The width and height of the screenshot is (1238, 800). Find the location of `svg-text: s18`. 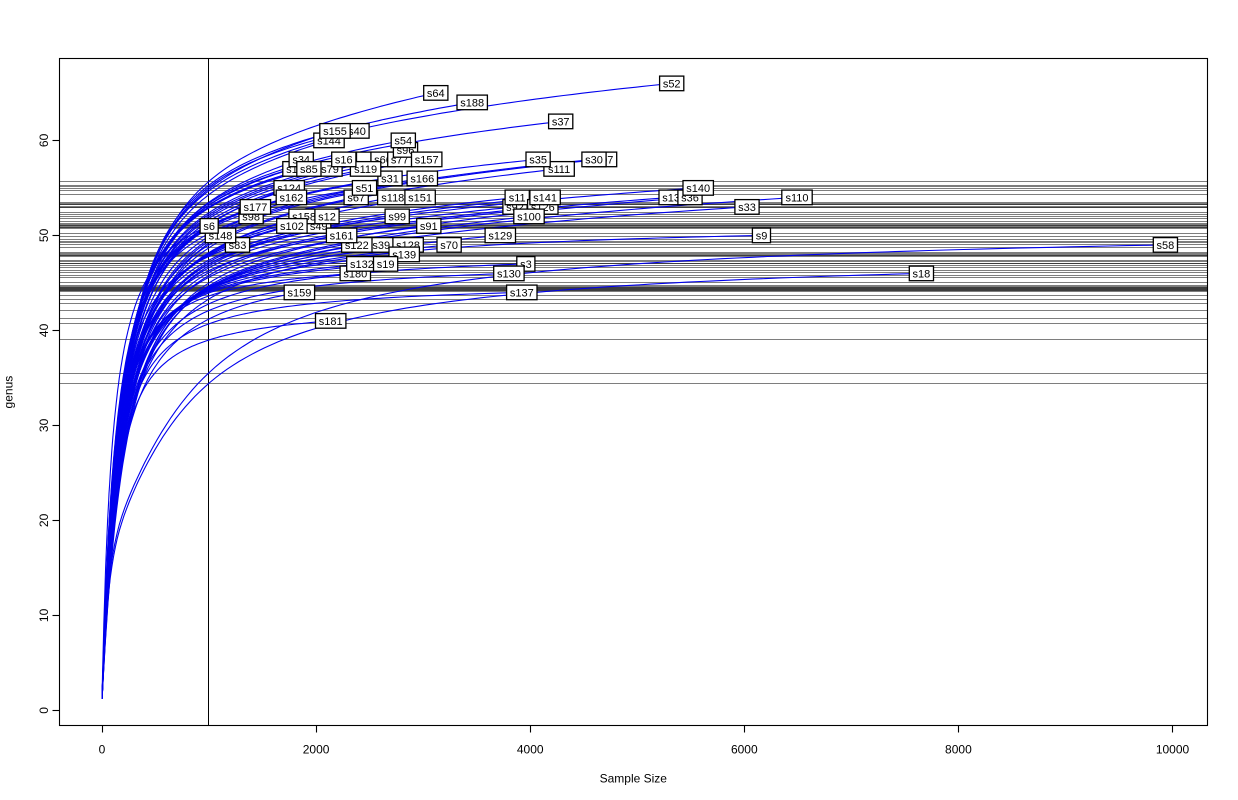

svg-text: s18 is located at coordinates (922, 275).